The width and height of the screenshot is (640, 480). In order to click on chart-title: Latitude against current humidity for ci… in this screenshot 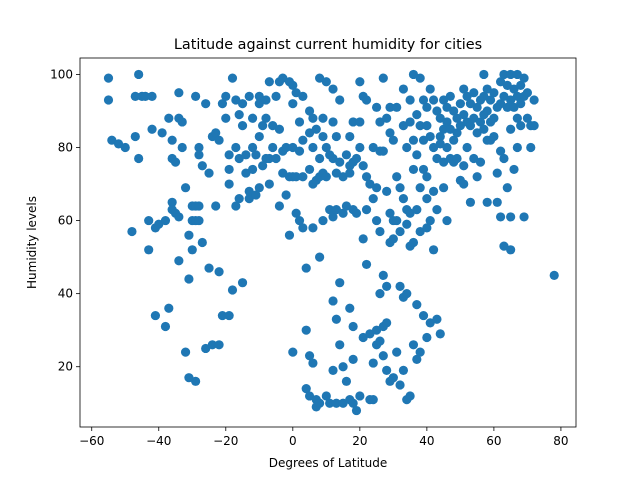, I will do `click(328, 45)`.